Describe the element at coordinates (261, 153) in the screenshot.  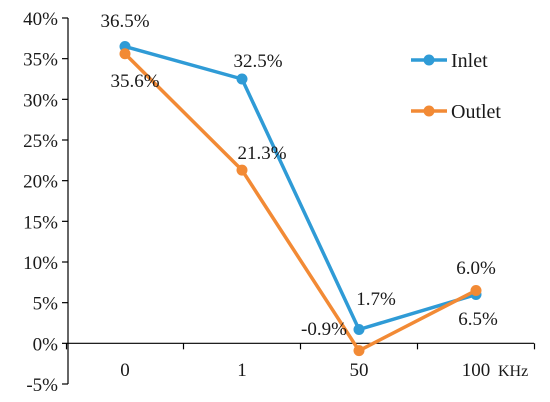
I see `data-label-outlet: 21.3%` at that location.